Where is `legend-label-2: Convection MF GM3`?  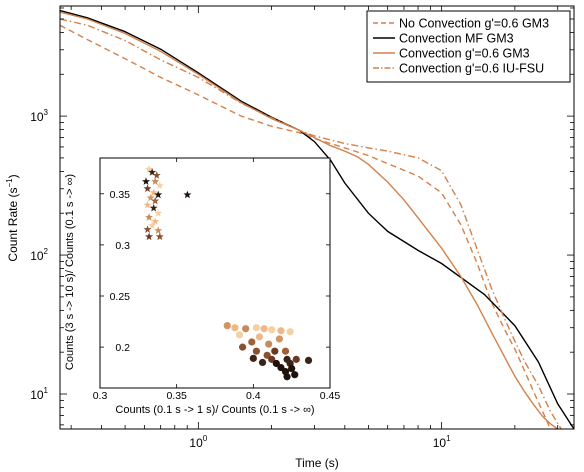
legend-label-2: Convection MF GM3 is located at coordinates (456, 39).